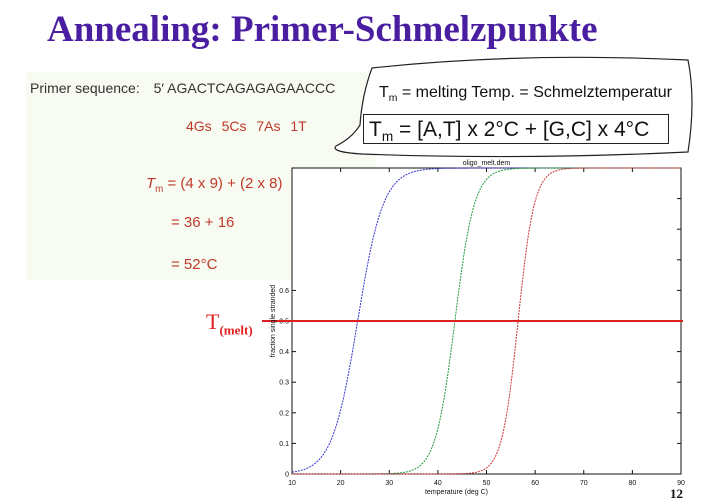 The width and height of the screenshot is (703, 504). I want to click on tm-subscript: m, so click(159, 189).